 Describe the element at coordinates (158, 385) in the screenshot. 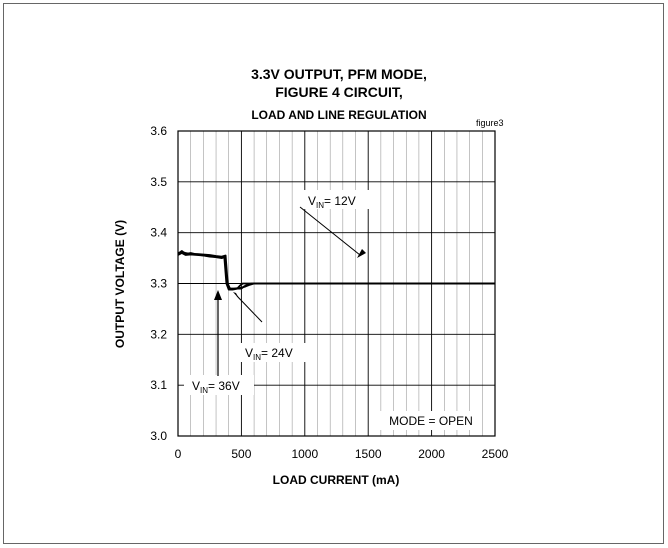

I see `y-tick-label: 3.1` at that location.